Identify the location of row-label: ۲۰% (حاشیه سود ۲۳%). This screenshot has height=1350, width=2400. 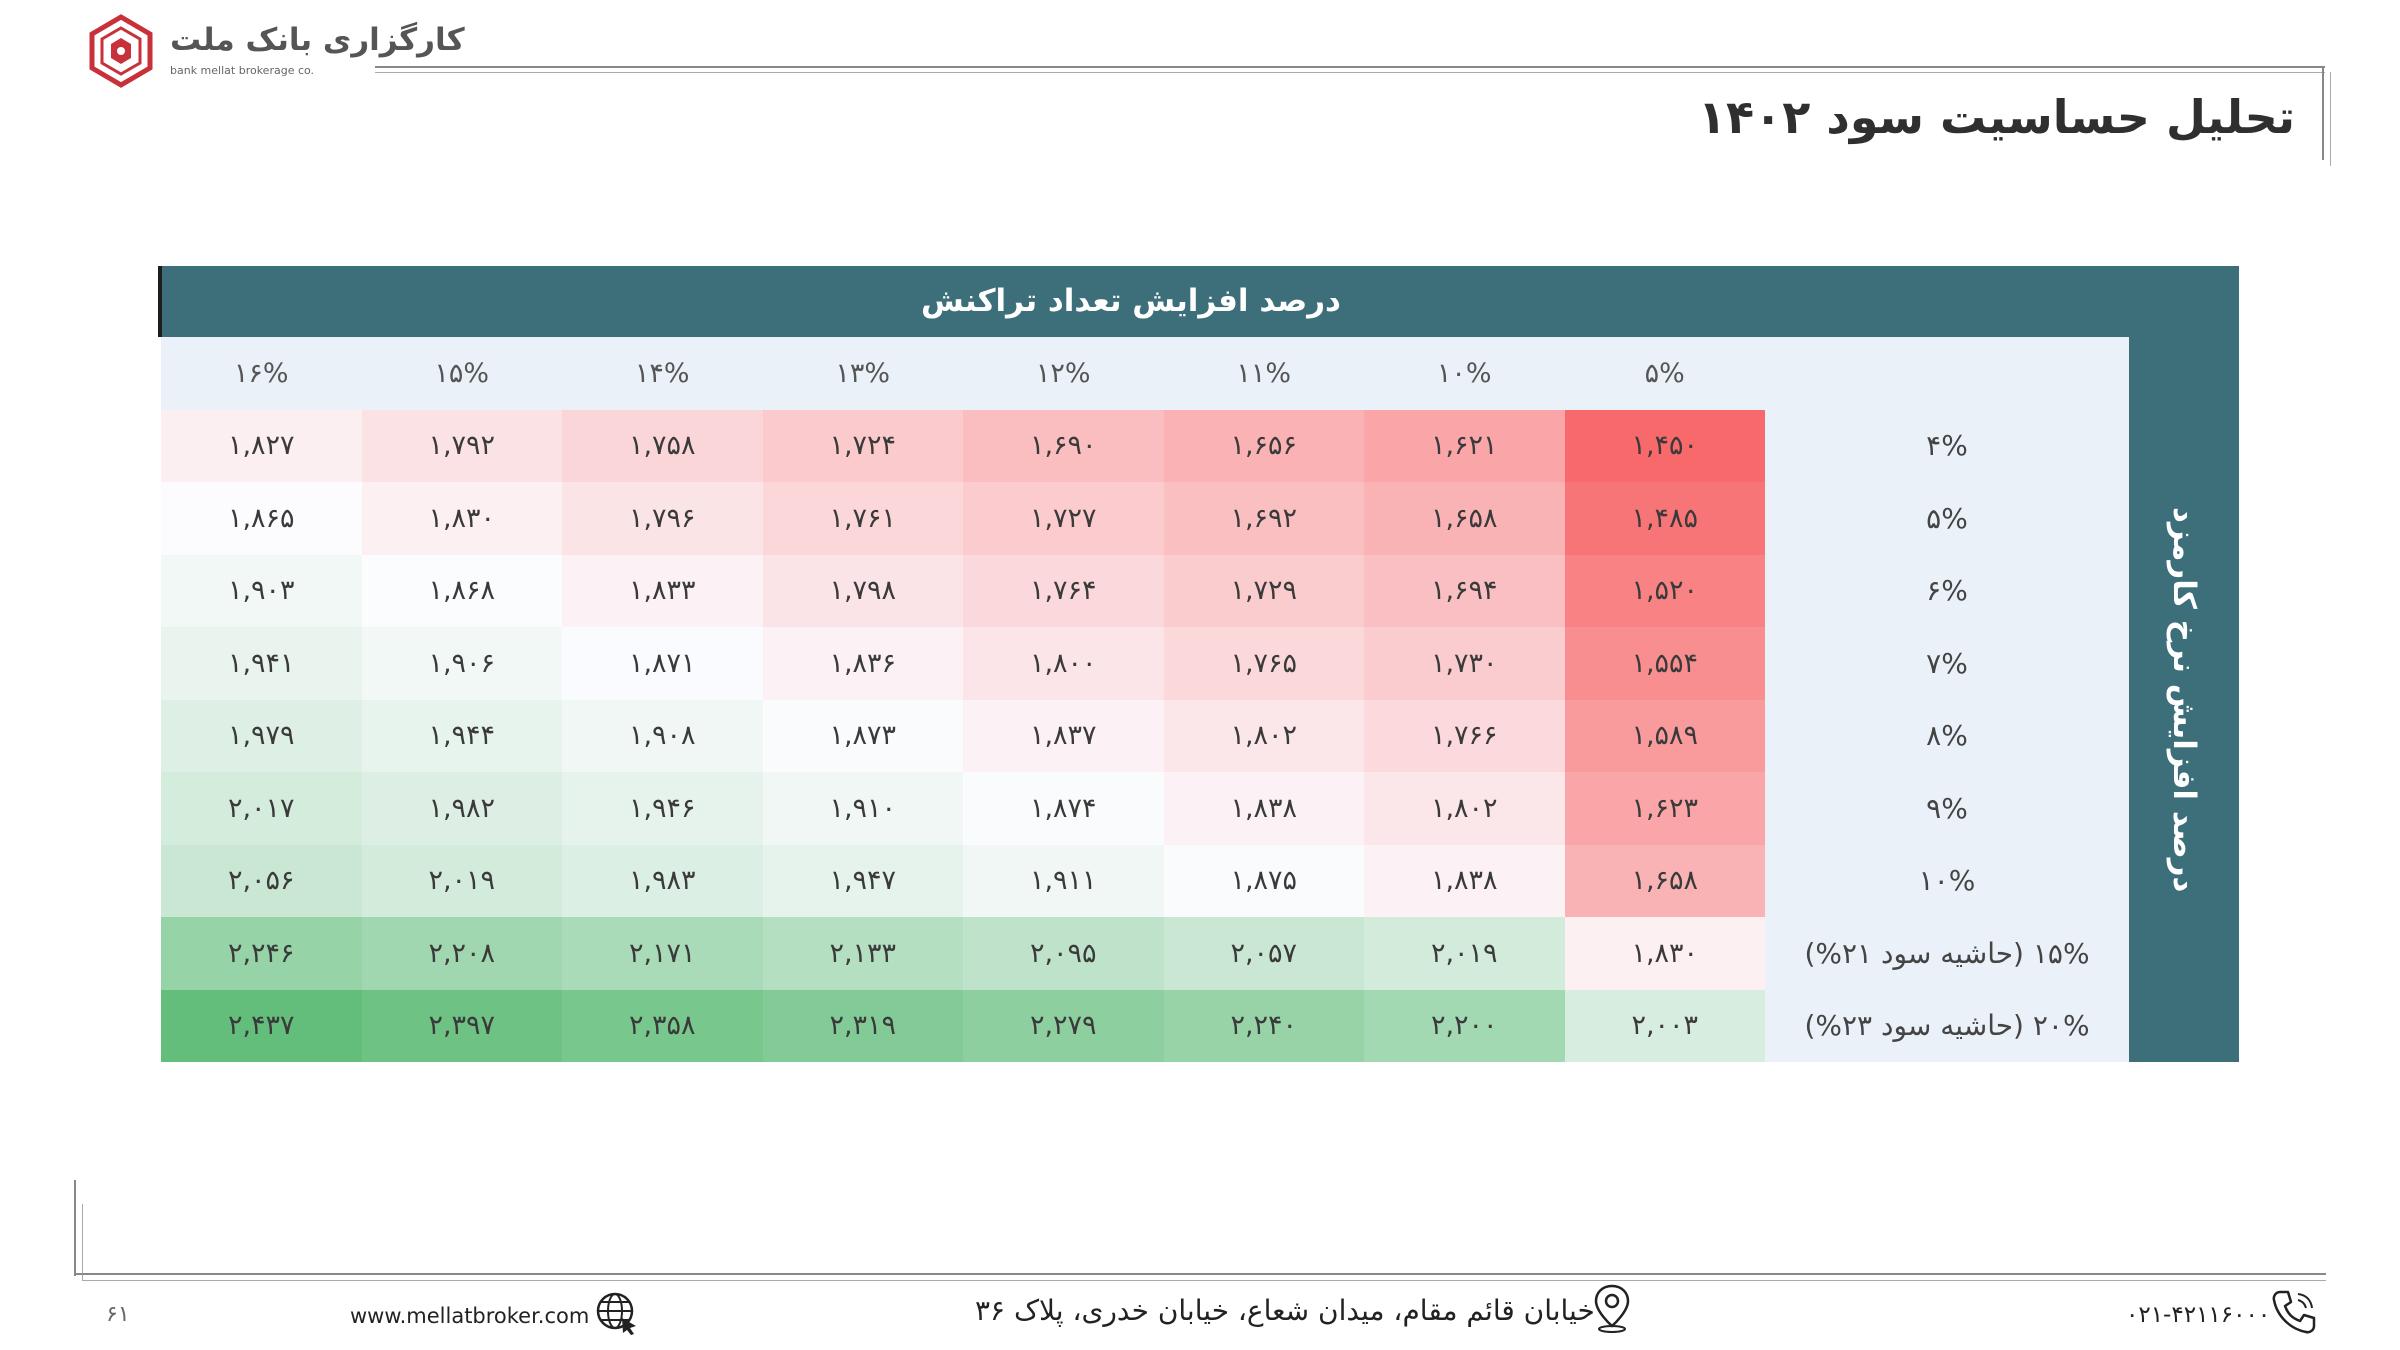
(1947, 1025).